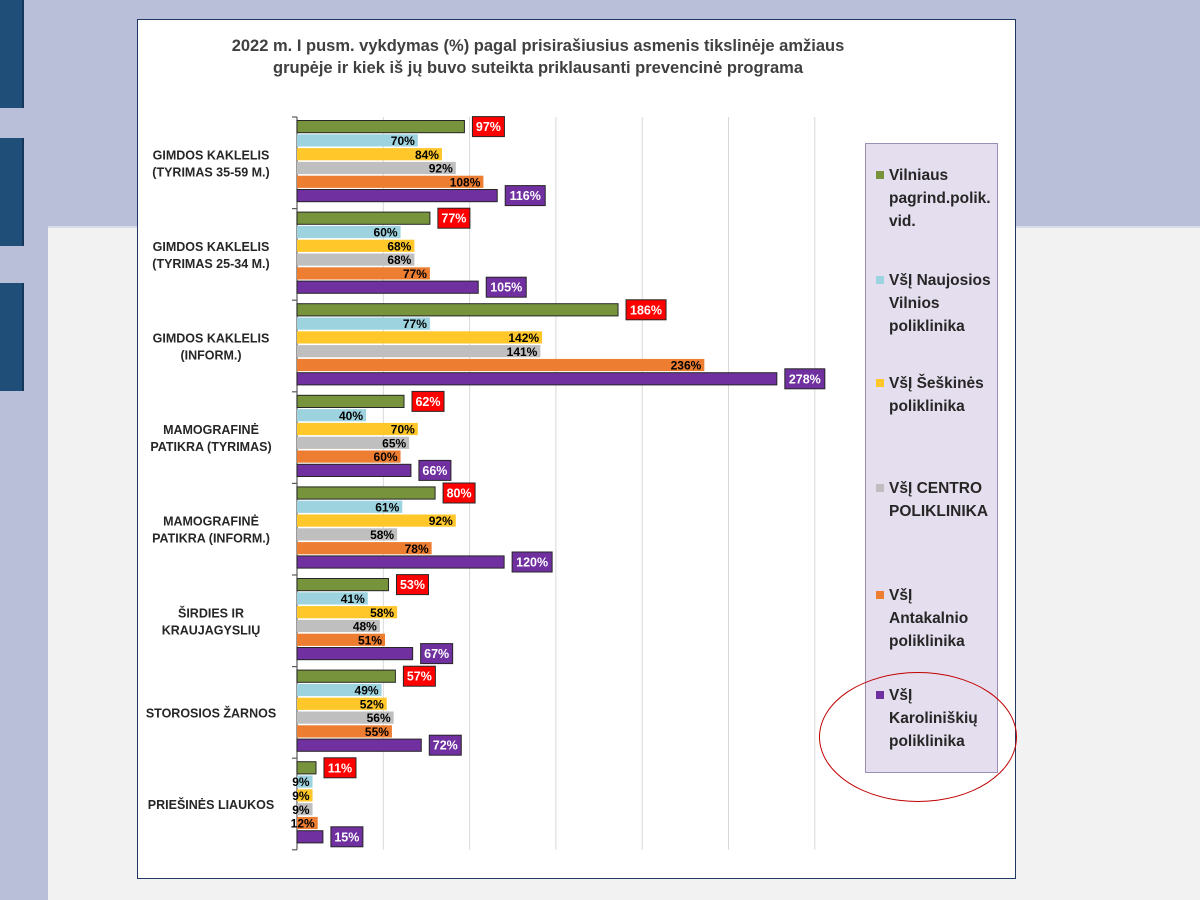 This screenshot has width=1200, height=900. Describe the element at coordinates (417, 549) in the screenshot. I see `data-label: 78%` at that location.